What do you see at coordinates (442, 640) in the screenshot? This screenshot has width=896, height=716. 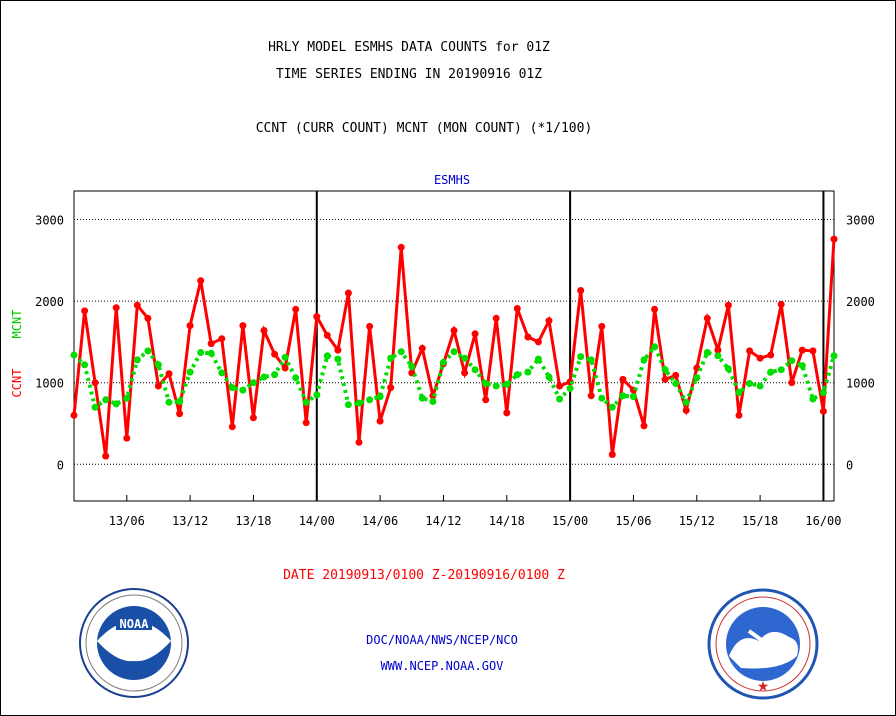 I see `org-label: DOC/NOAA/NWS/NCEP/NCO` at bounding box center [442, 640].